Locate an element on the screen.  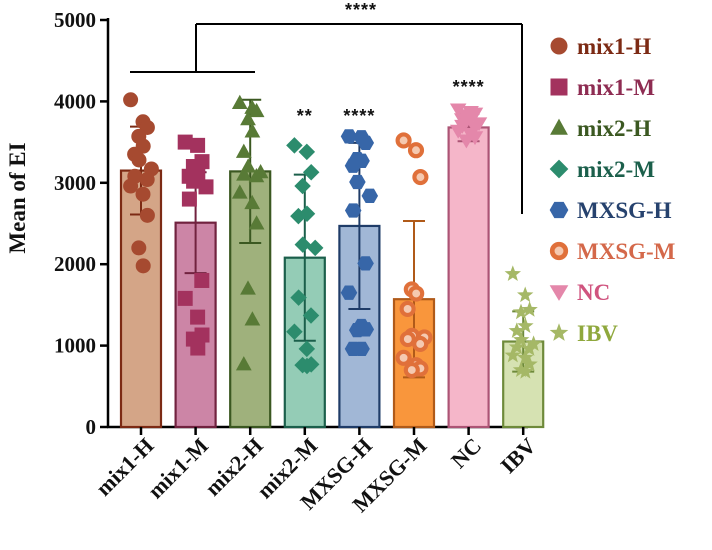
y-axis-title: Mean of EI is located at coordinates (17, 197).